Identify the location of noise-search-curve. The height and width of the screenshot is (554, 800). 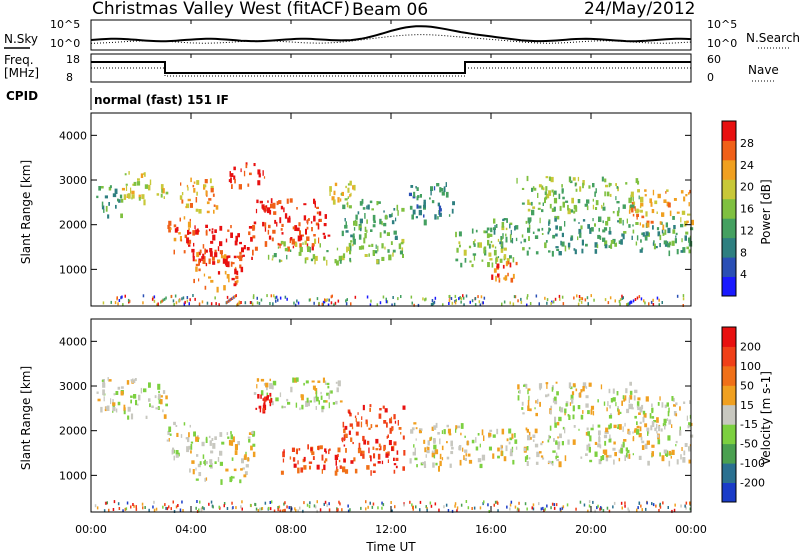
(391, 39).